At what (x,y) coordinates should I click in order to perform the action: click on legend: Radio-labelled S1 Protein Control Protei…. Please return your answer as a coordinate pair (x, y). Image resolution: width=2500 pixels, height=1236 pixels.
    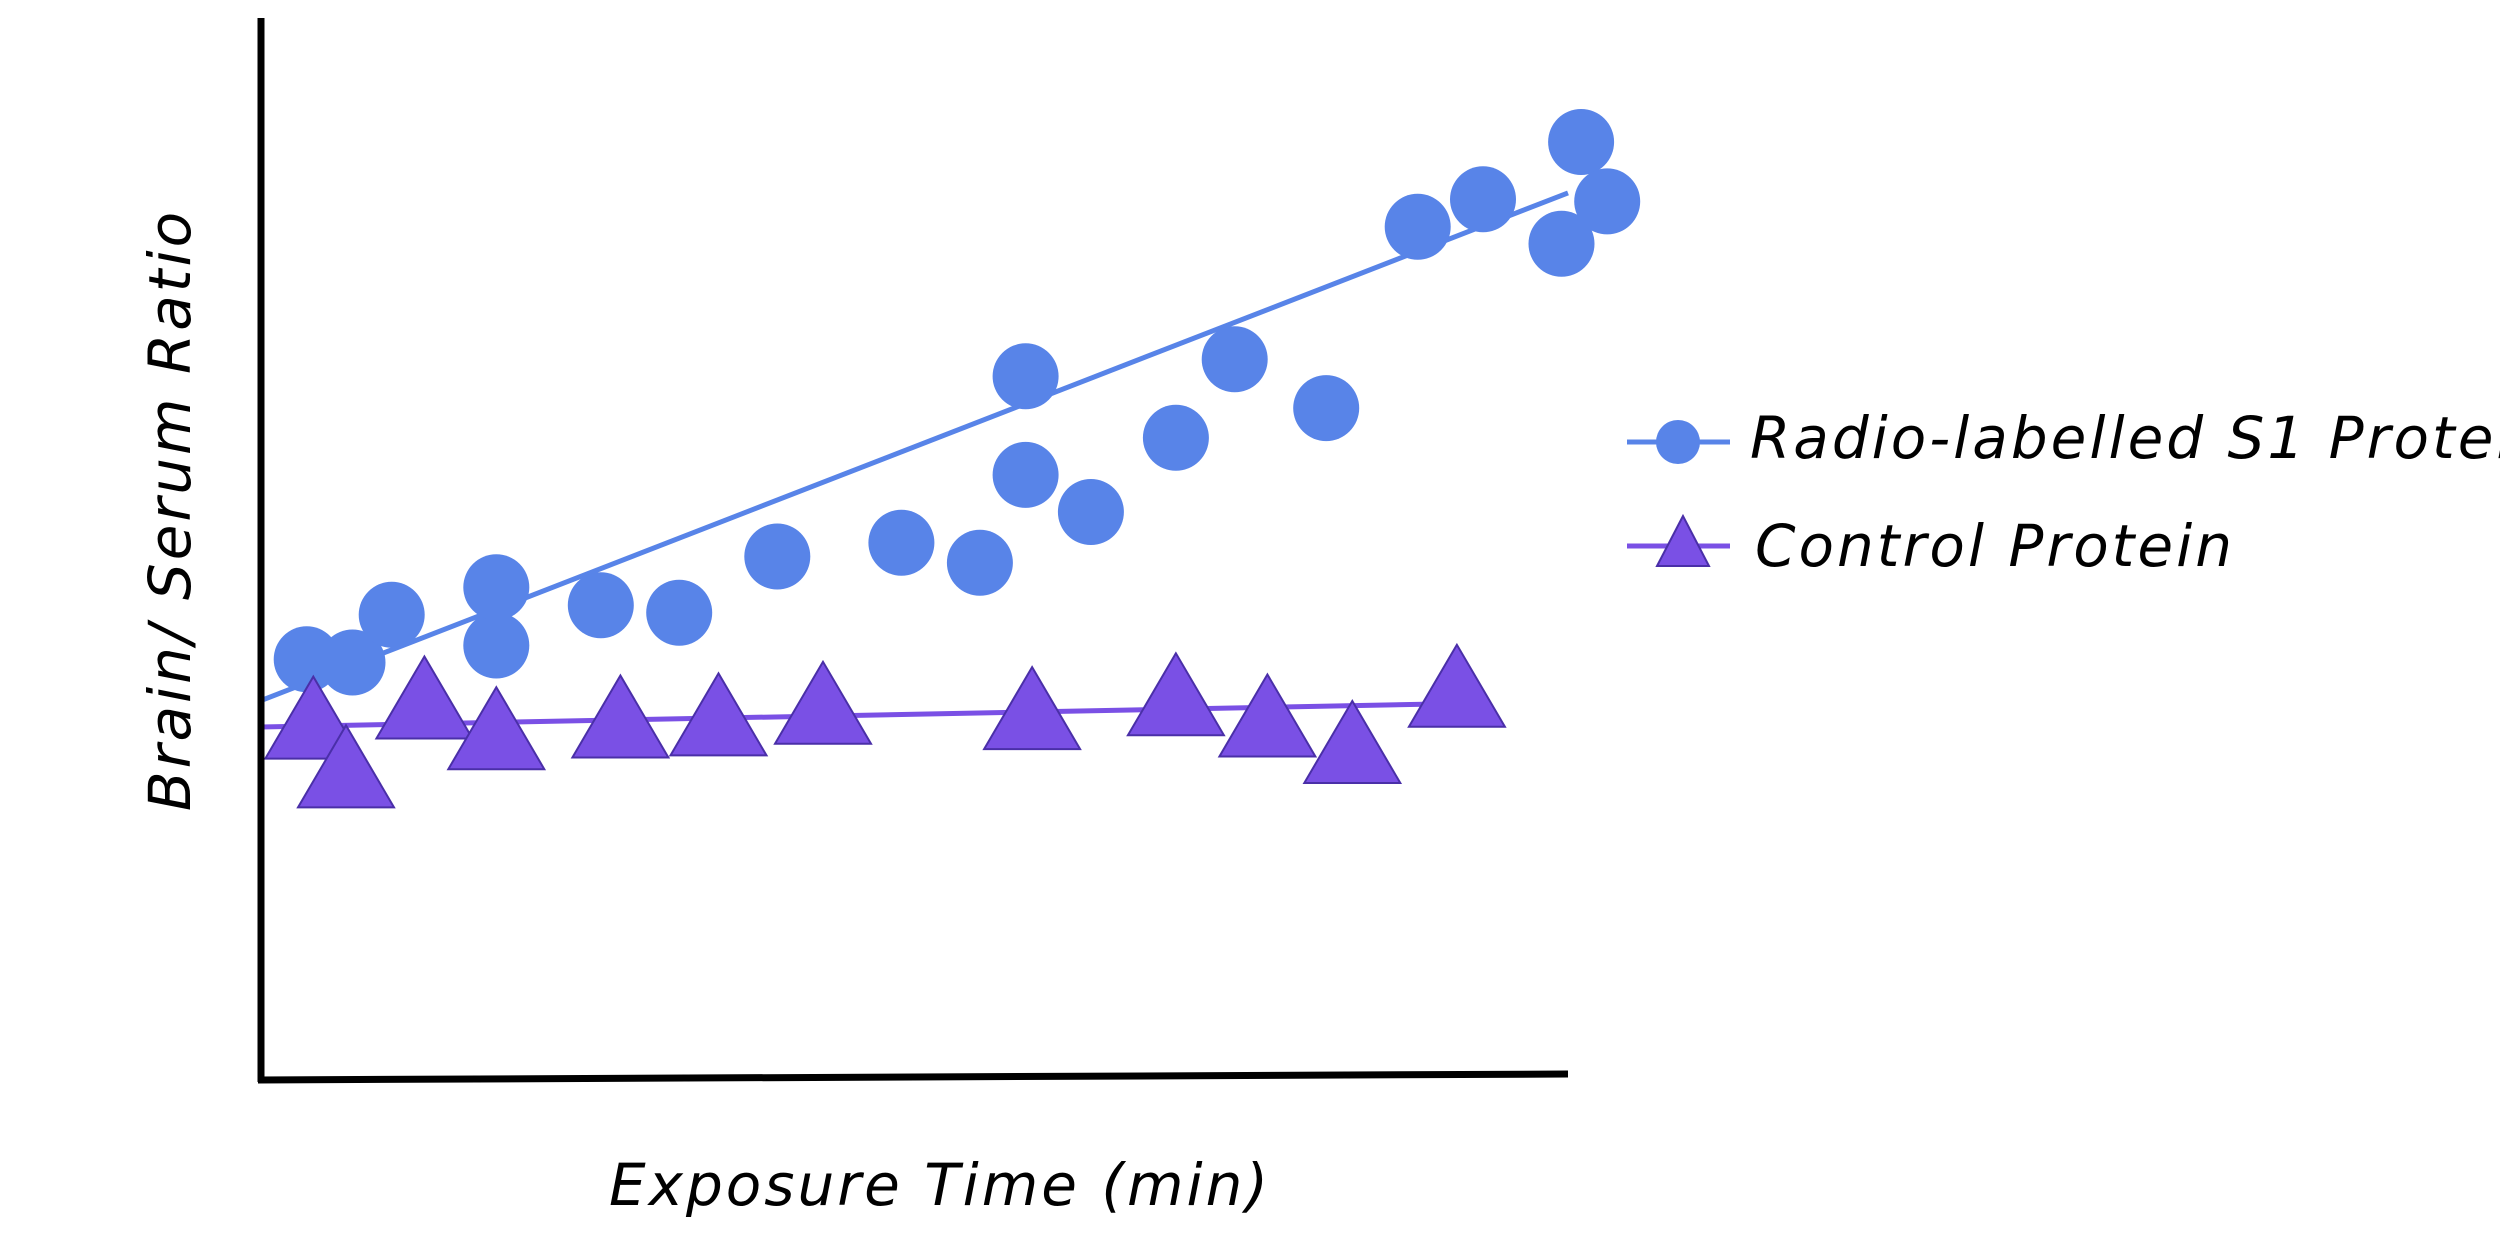
    Looking at the image, I should click on (2063, 492).